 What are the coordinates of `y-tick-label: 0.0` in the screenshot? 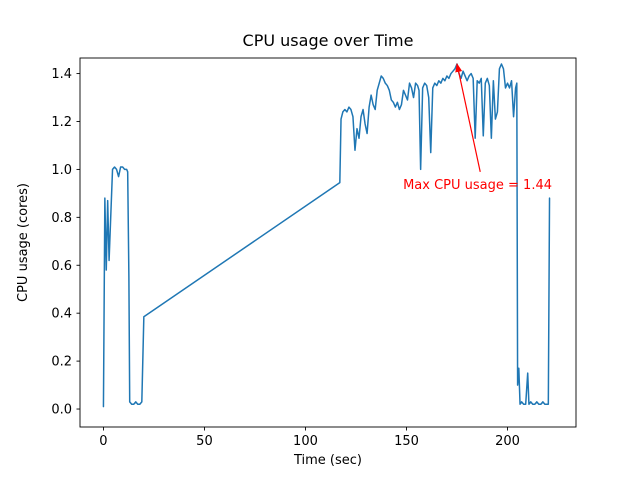 It's located at (61, 410).